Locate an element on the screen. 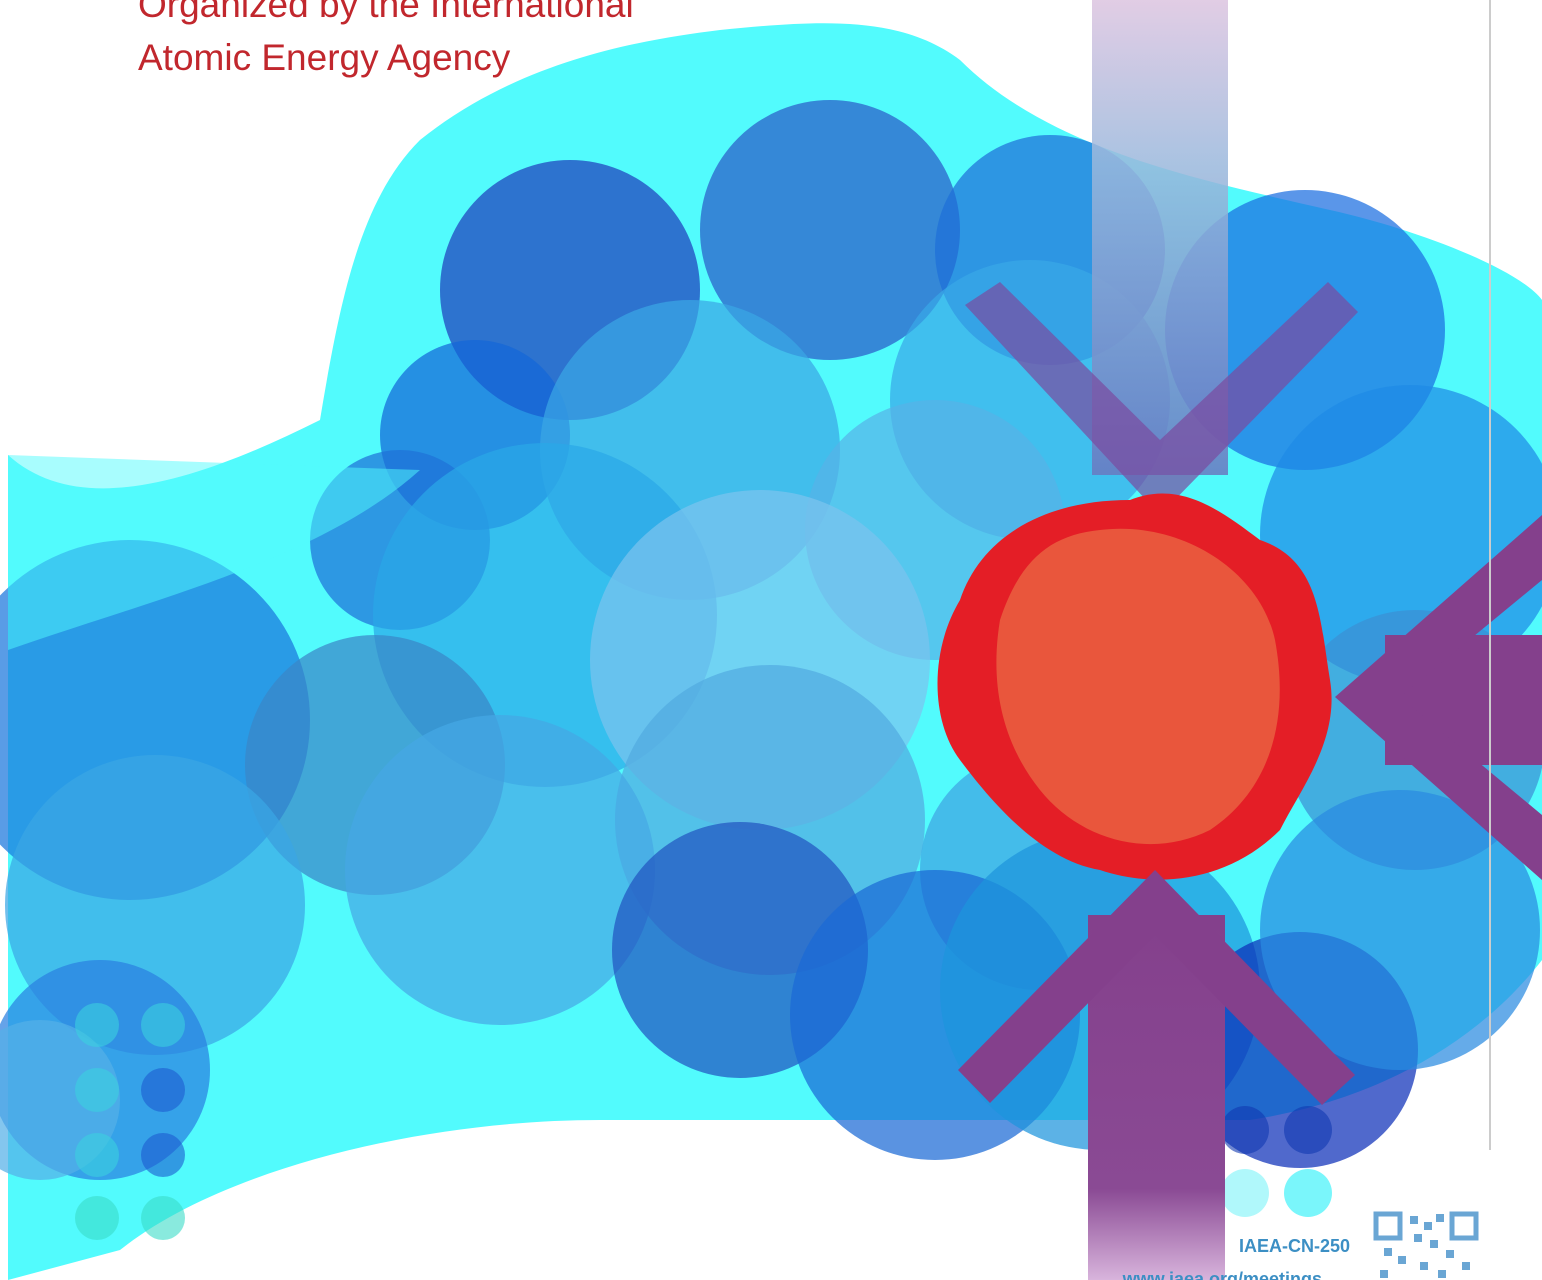 This screenshot has height=1280, width=1542. top-arrow-head is located at coordinates (1161, 398).